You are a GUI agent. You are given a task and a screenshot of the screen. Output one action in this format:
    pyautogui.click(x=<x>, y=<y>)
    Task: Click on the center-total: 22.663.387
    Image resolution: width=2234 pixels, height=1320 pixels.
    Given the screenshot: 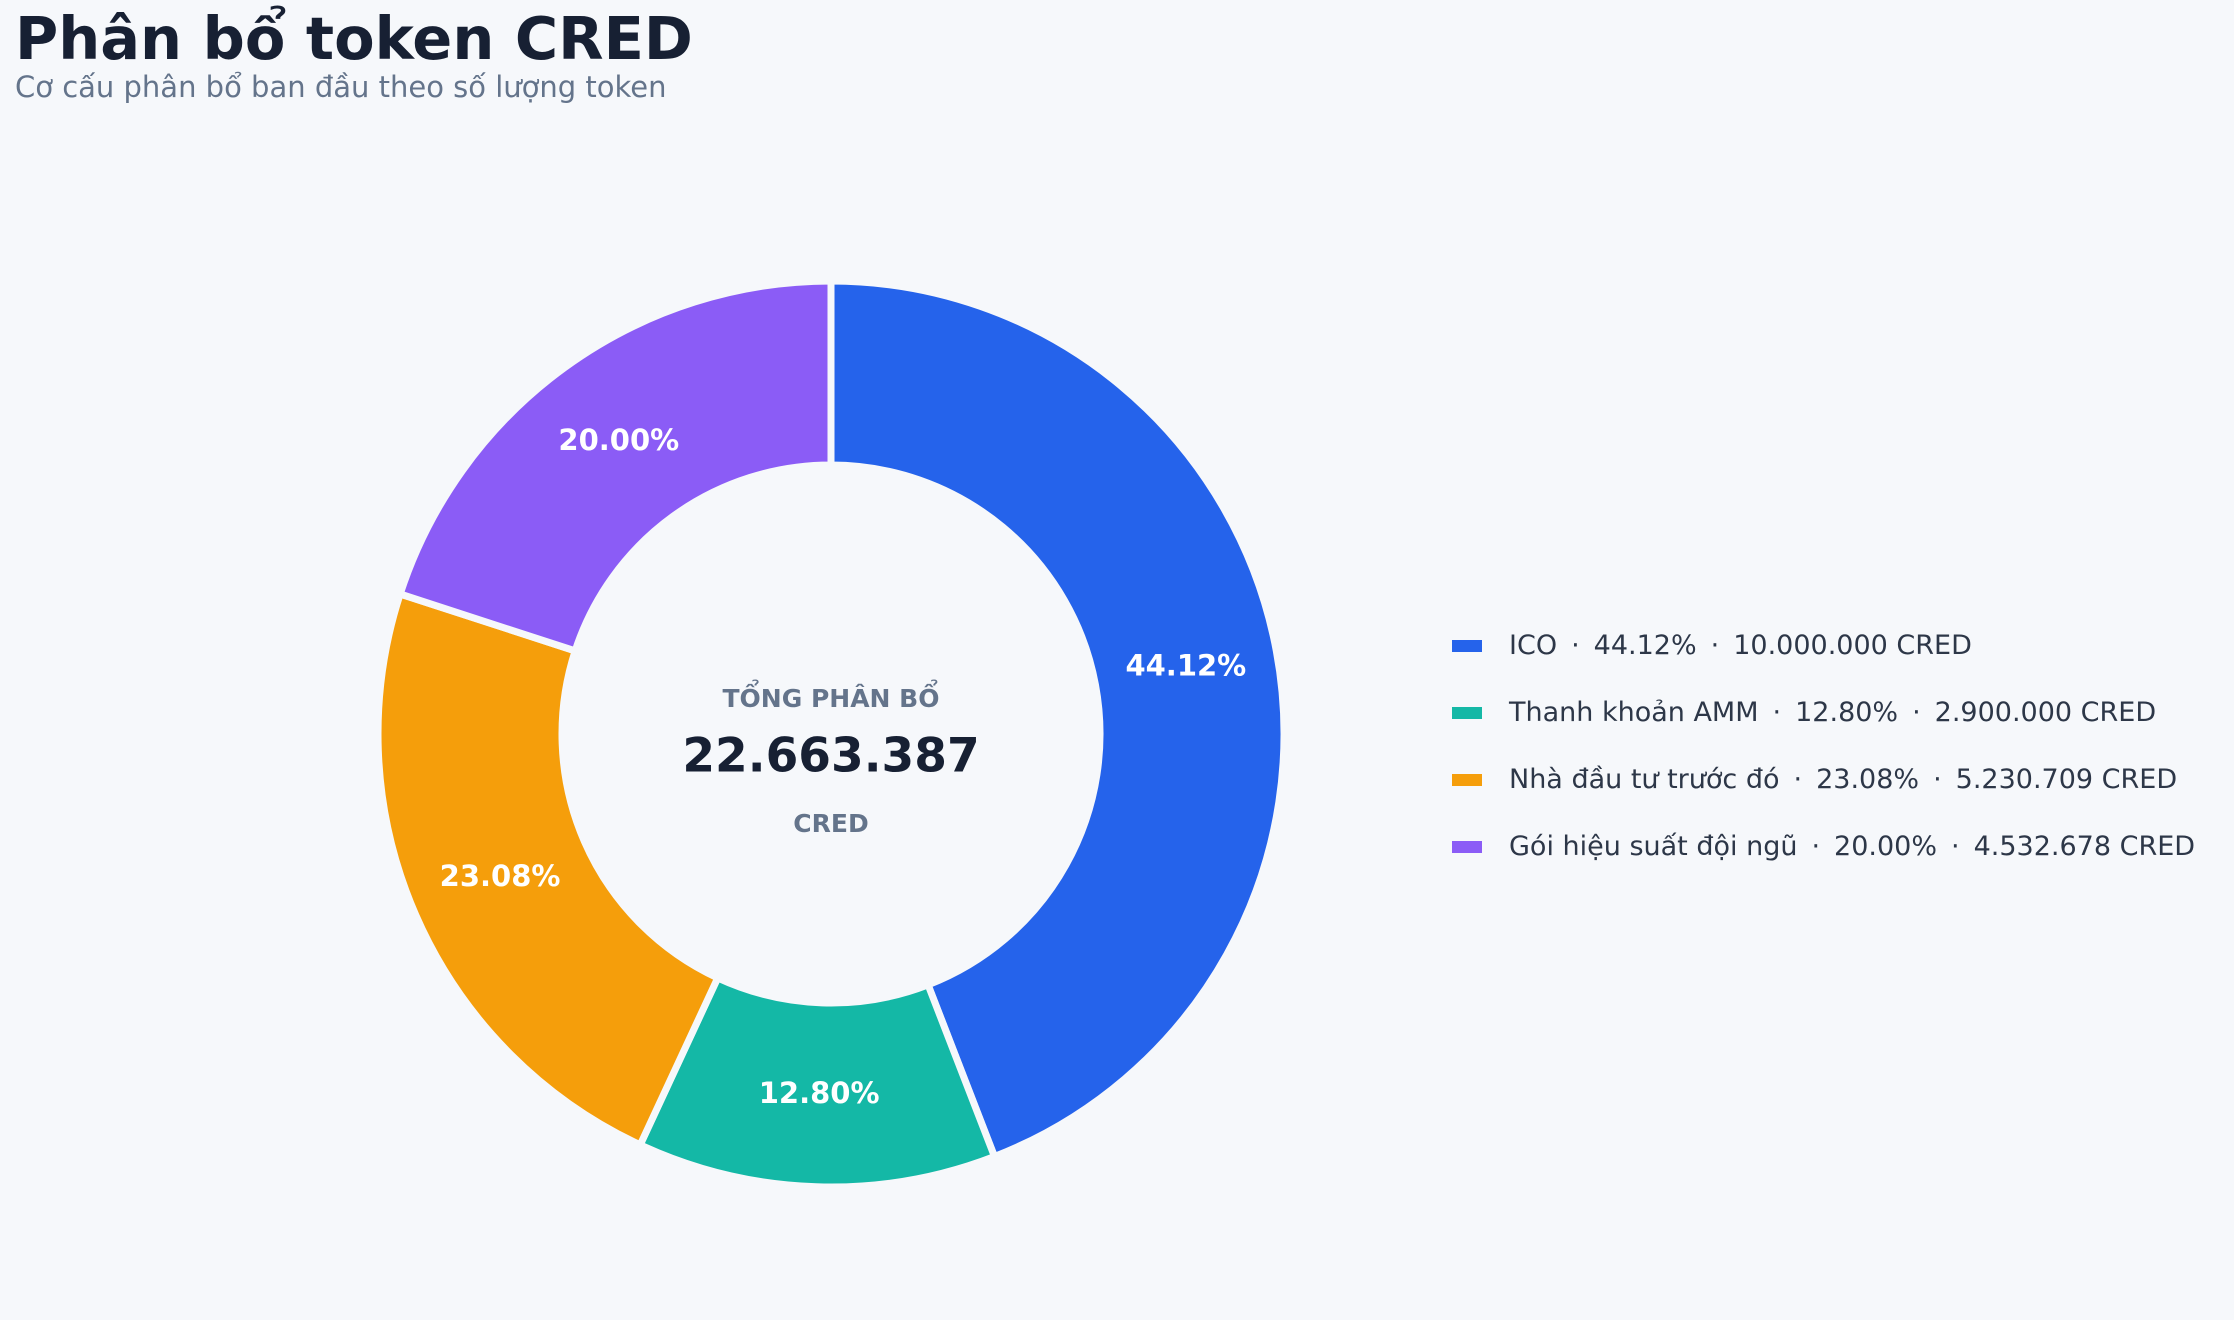 What is the action you would take?
    pyautogui.click(x=830, y=756)
    